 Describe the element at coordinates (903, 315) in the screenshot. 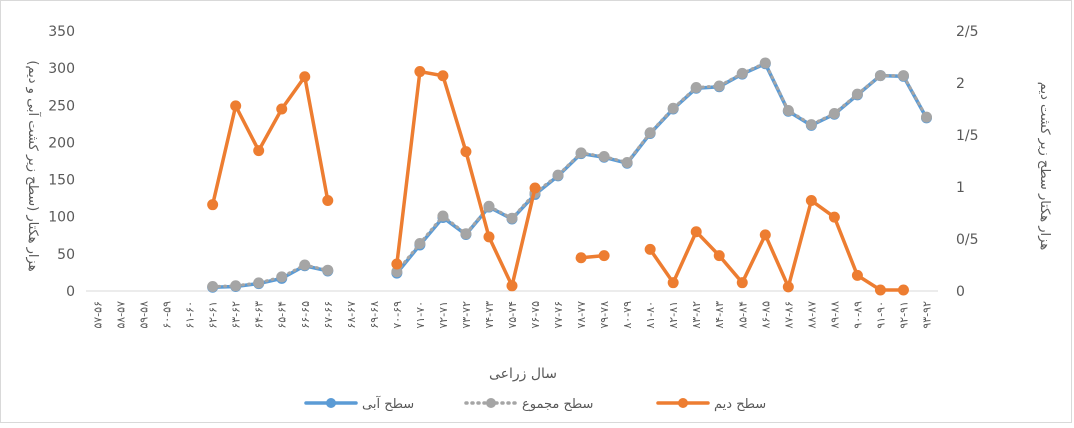

I see `x-tick-label: ۹۲-۹۱` at that location.